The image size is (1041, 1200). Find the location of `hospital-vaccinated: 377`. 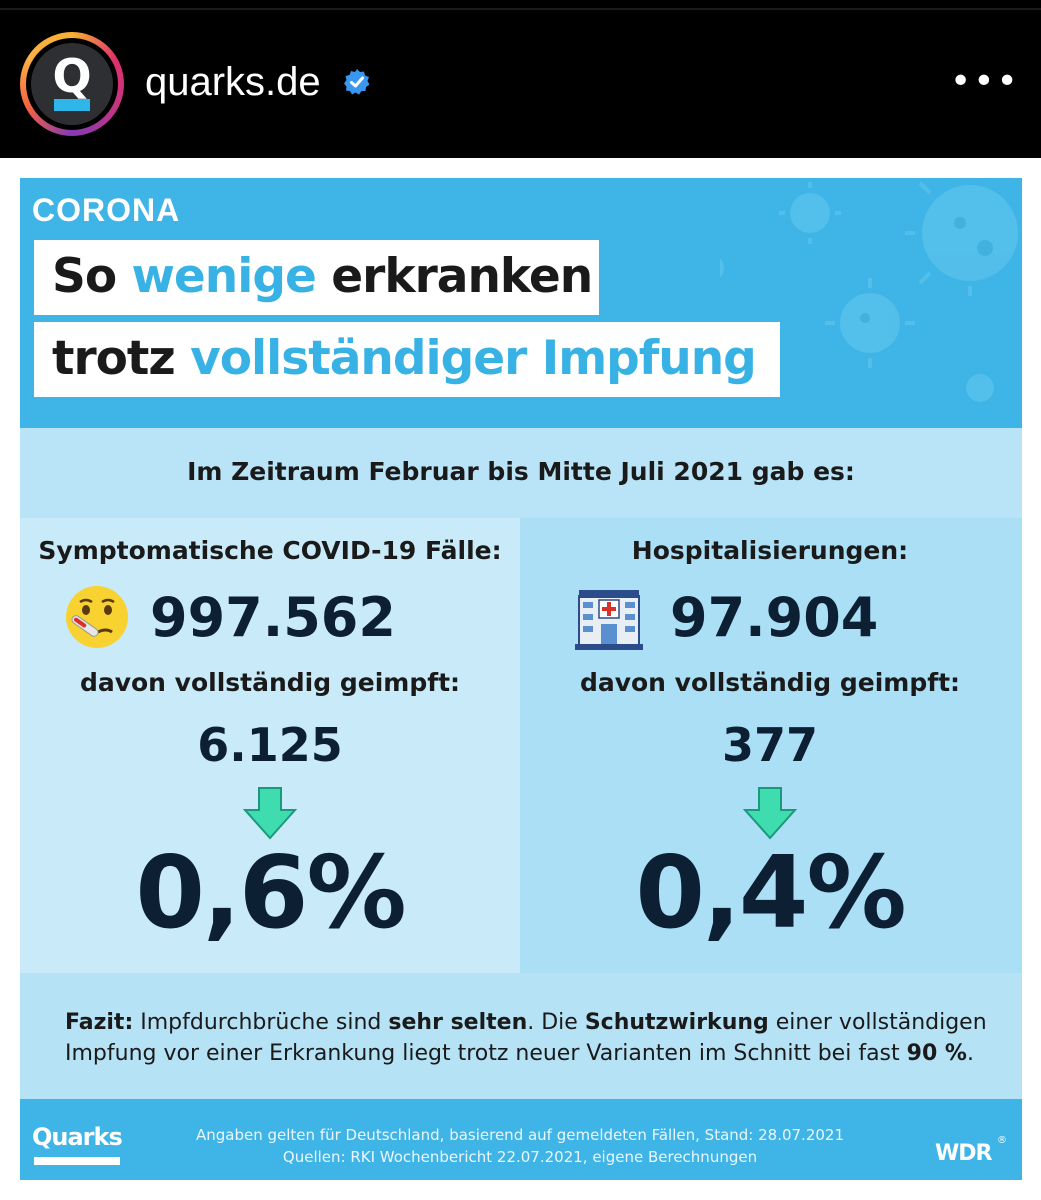

hospital-vaccinated: 377 is located at coordinates (770, 745).